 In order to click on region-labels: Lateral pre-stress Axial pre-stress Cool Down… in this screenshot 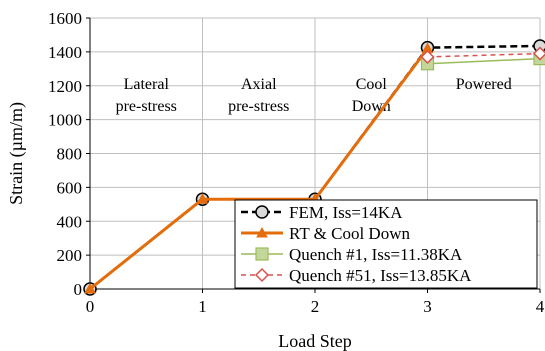, I will do `click(314, 95)`.